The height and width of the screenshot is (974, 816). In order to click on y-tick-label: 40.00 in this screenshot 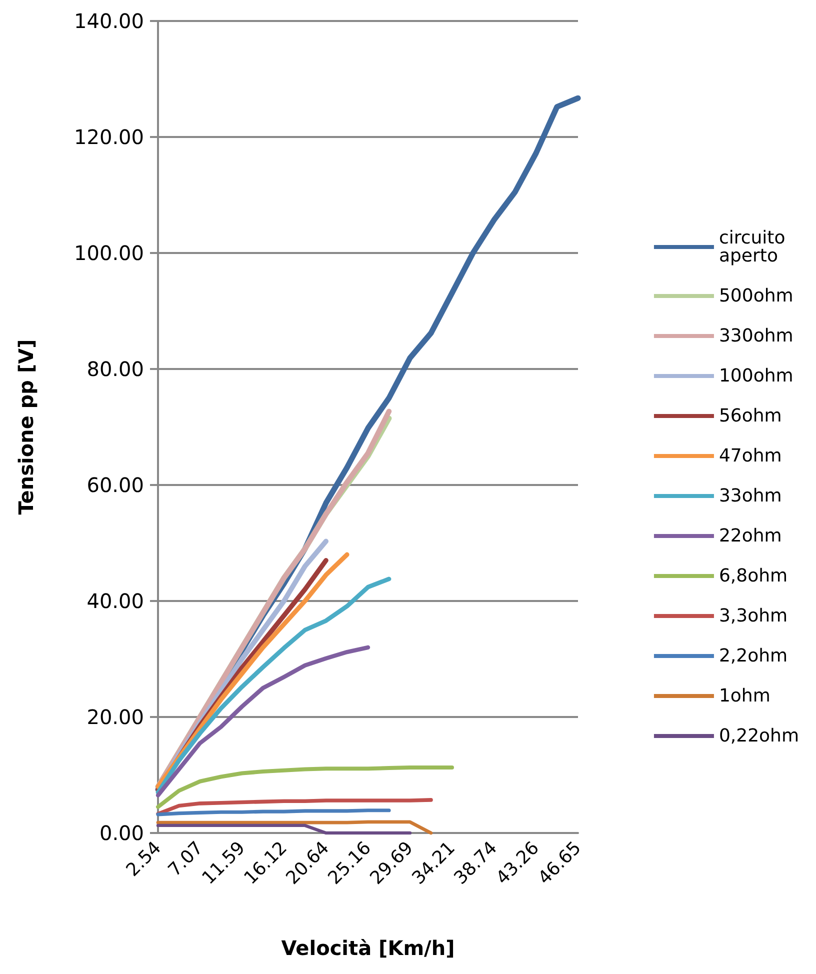, I will do `click(115, 601)`.